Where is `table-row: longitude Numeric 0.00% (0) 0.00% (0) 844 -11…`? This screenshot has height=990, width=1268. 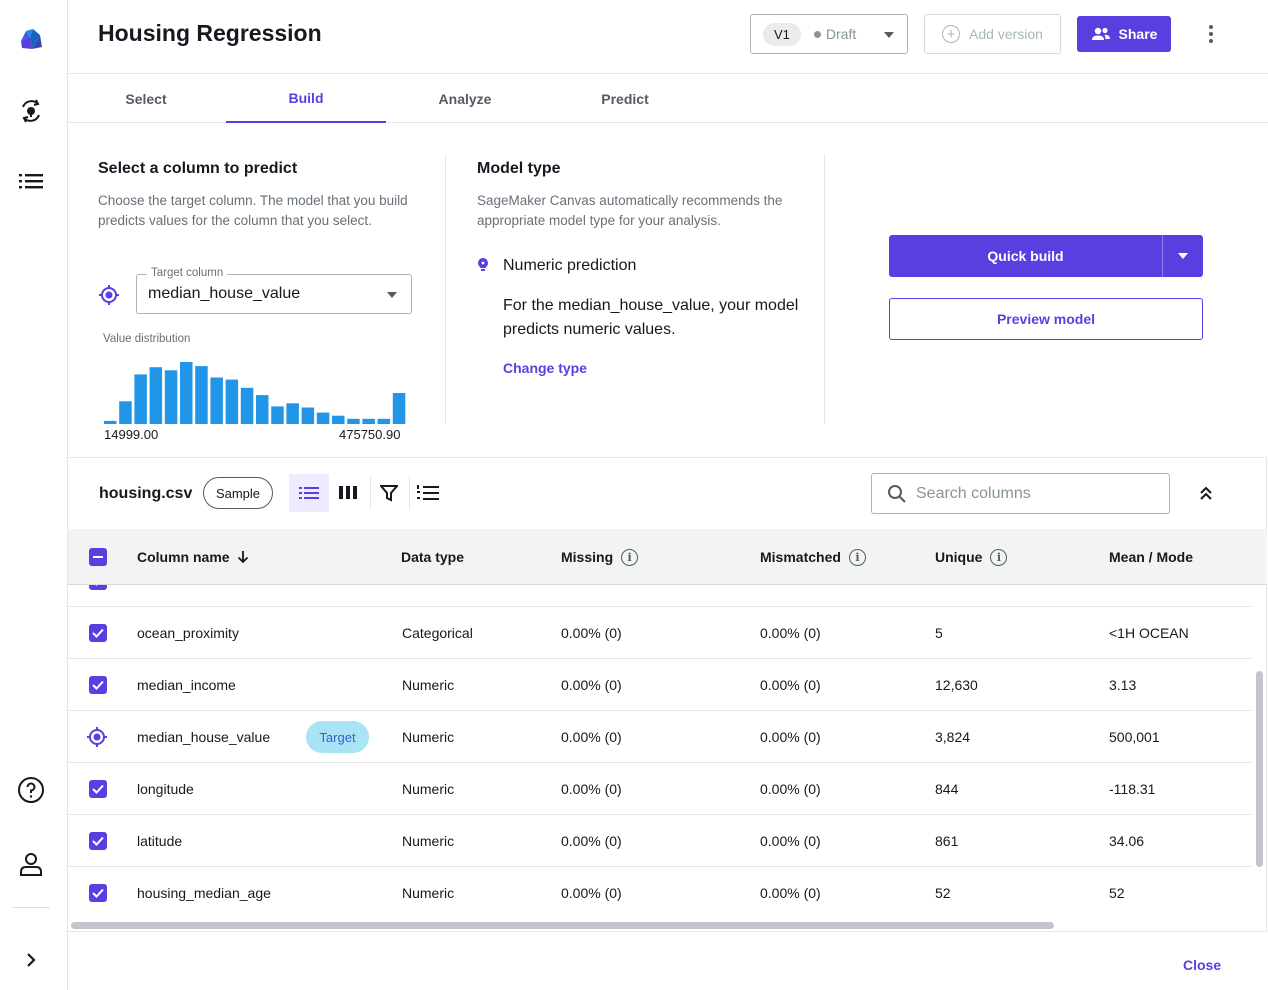 table-row: longitude Numeric 0.00% (0) 0.00% (0) 844 -11… is located at coordinates (660, 789).